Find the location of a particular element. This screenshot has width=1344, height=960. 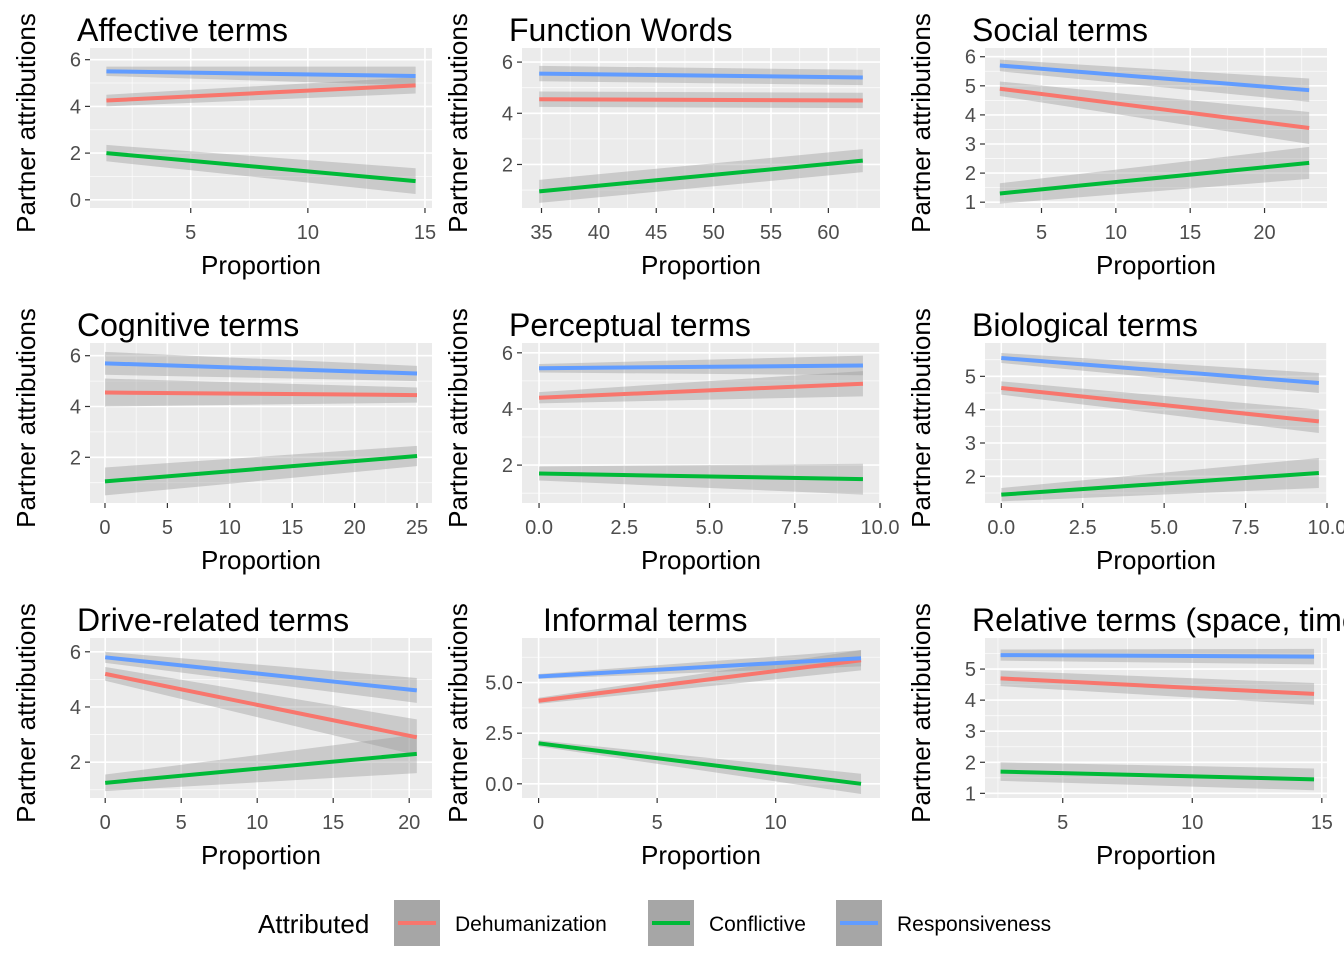

y-tick-label-biological-terms-0: 2 is located at coordinates (970, 477).